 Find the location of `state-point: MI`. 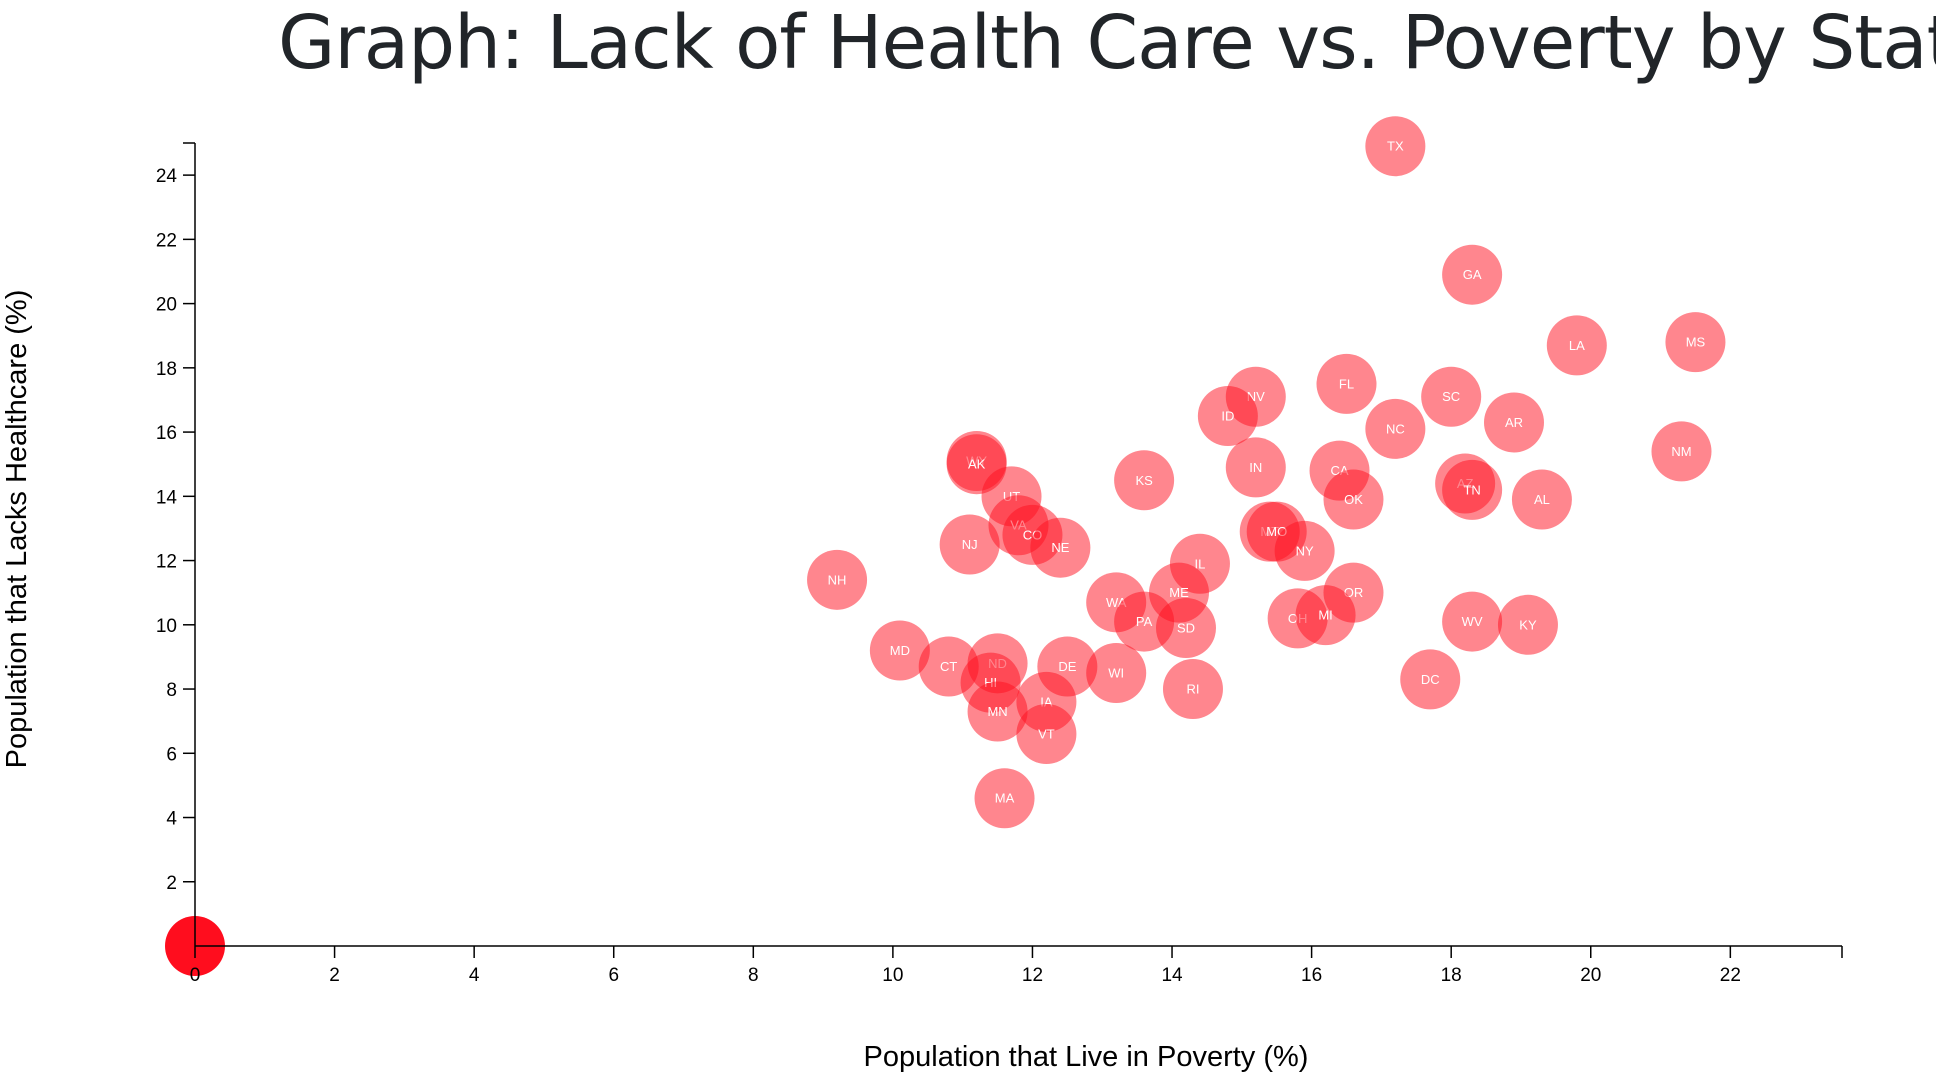

state-point: MI is located at coordinates (1325, 615).